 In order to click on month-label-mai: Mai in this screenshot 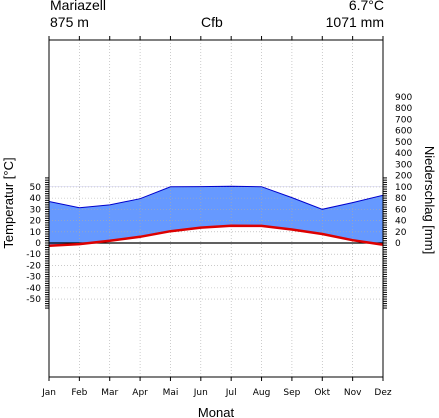, I will do `click(171, 393)`.